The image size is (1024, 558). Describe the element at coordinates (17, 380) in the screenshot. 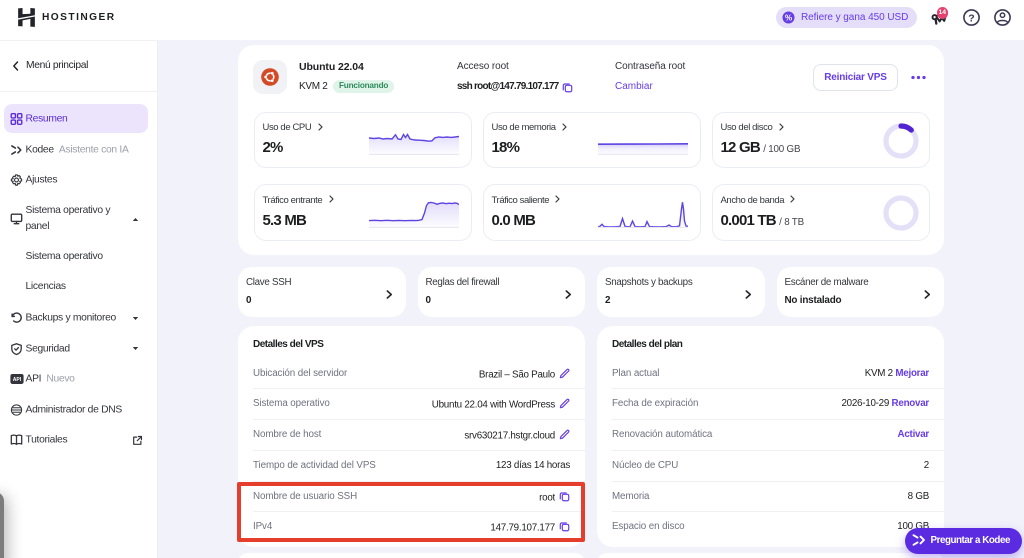

I see `svg-text: API` at that location.